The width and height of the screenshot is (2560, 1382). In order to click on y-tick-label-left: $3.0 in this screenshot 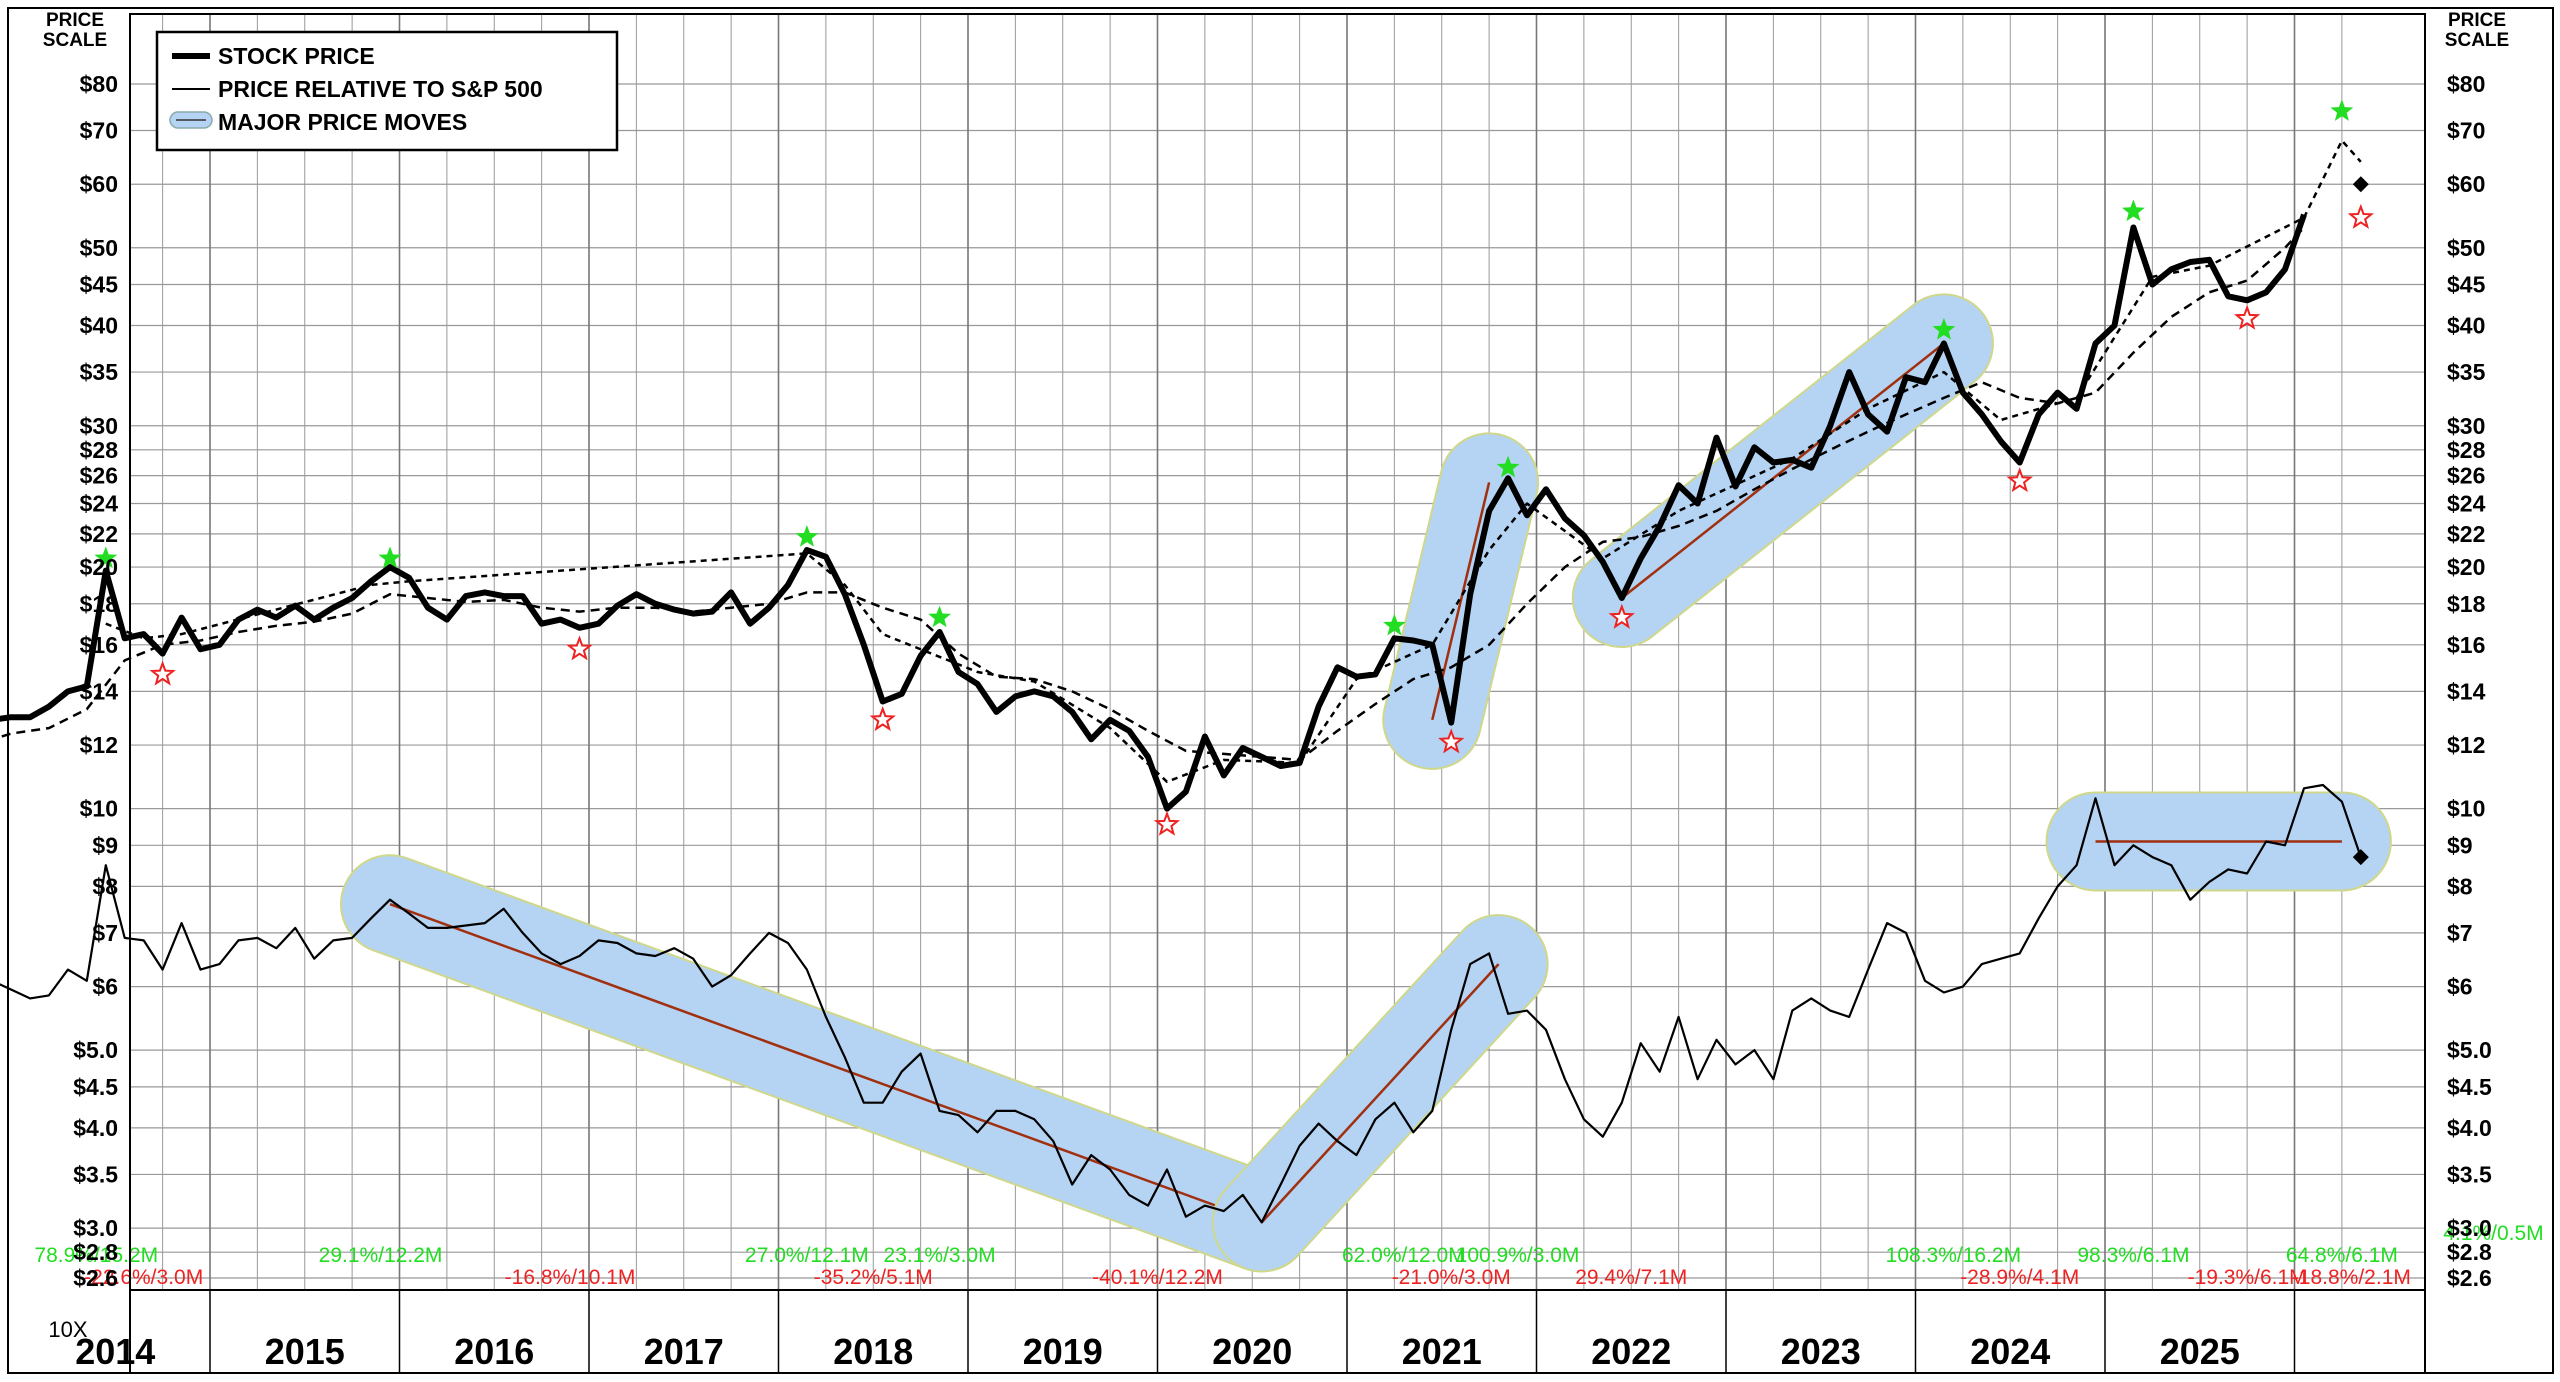, I will do `click(95, 1228)`.